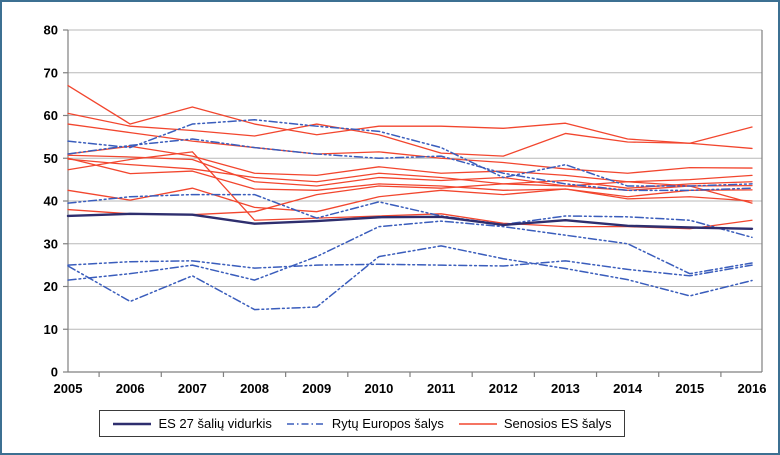 The image size is (780, 455). What do you see at coordinates (565, 388) in the screenshot?
I see `x-tick-label: 2013` at bounding box center [565, 388].